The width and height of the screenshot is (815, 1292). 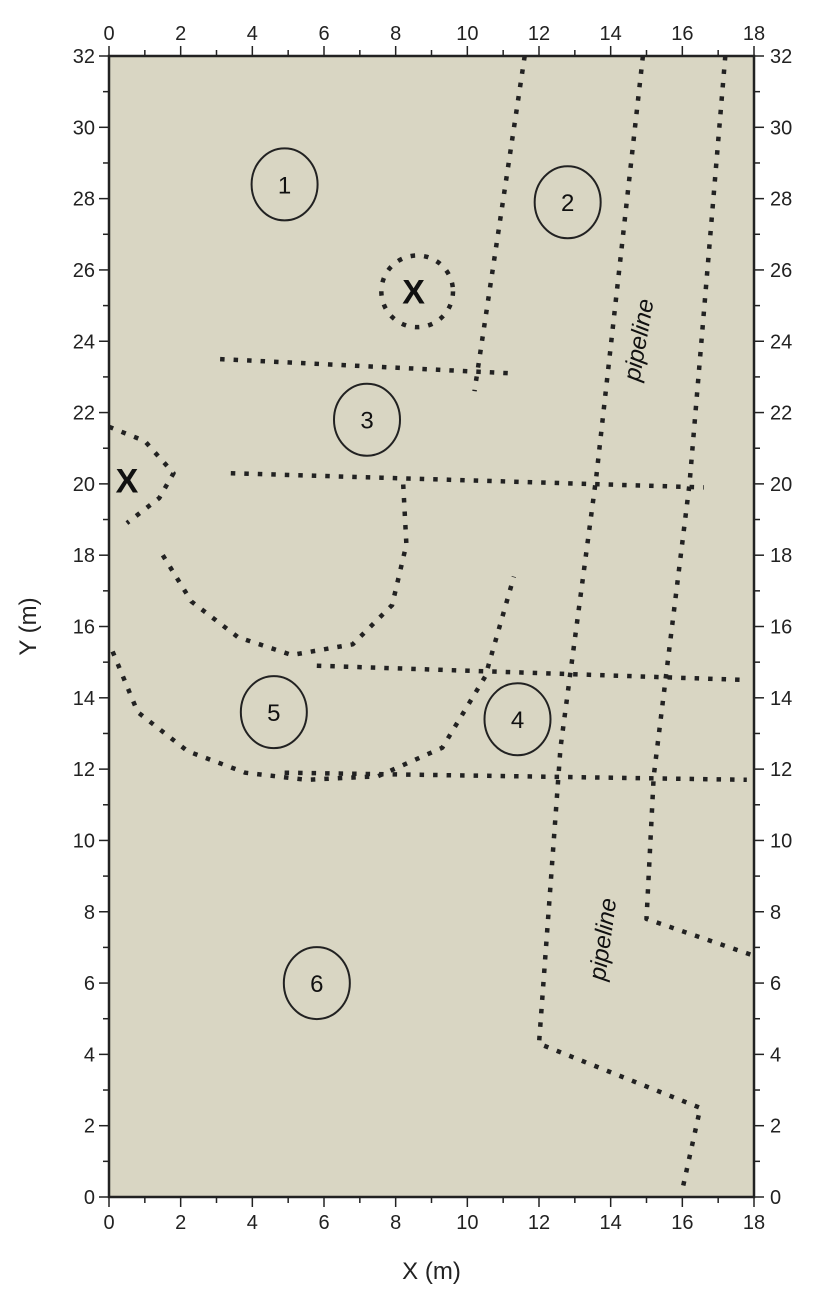 I want to click on y-tick-label-left: 30, so click(x=84, y=128).